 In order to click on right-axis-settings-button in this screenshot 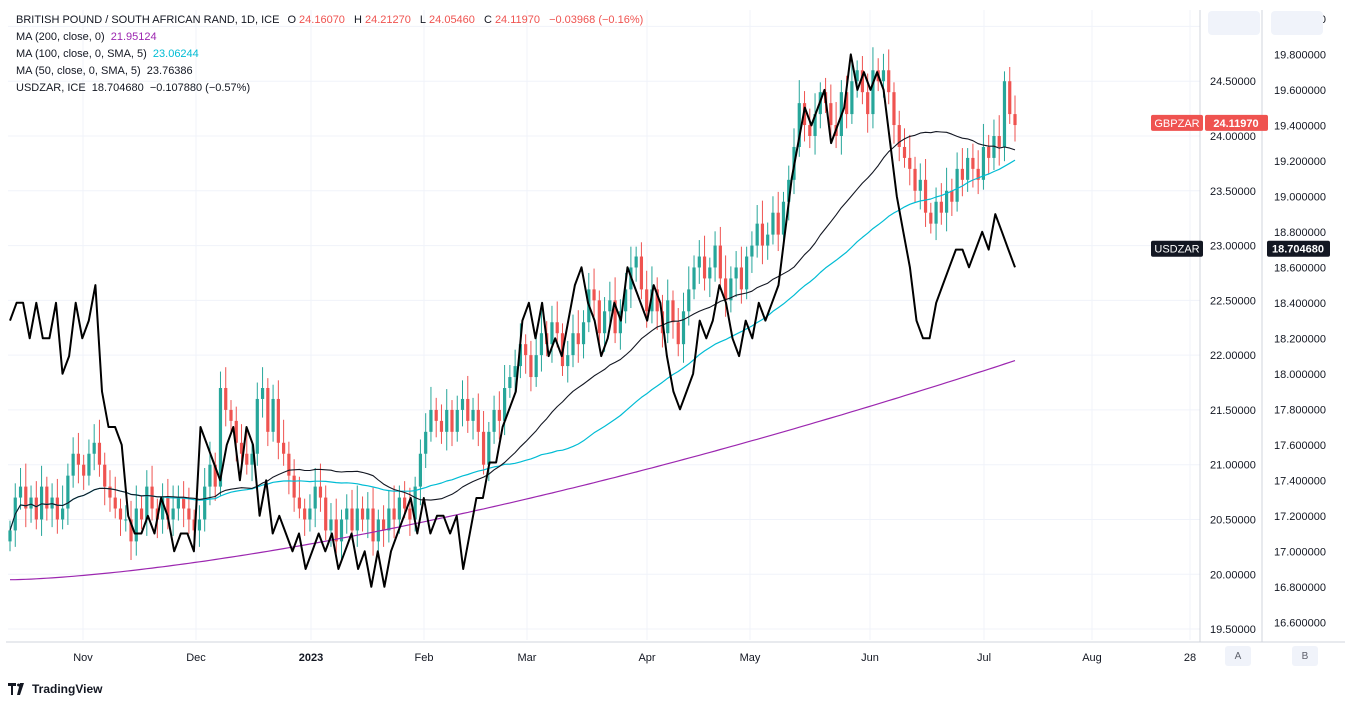, I will do `click(1297, 23)`.